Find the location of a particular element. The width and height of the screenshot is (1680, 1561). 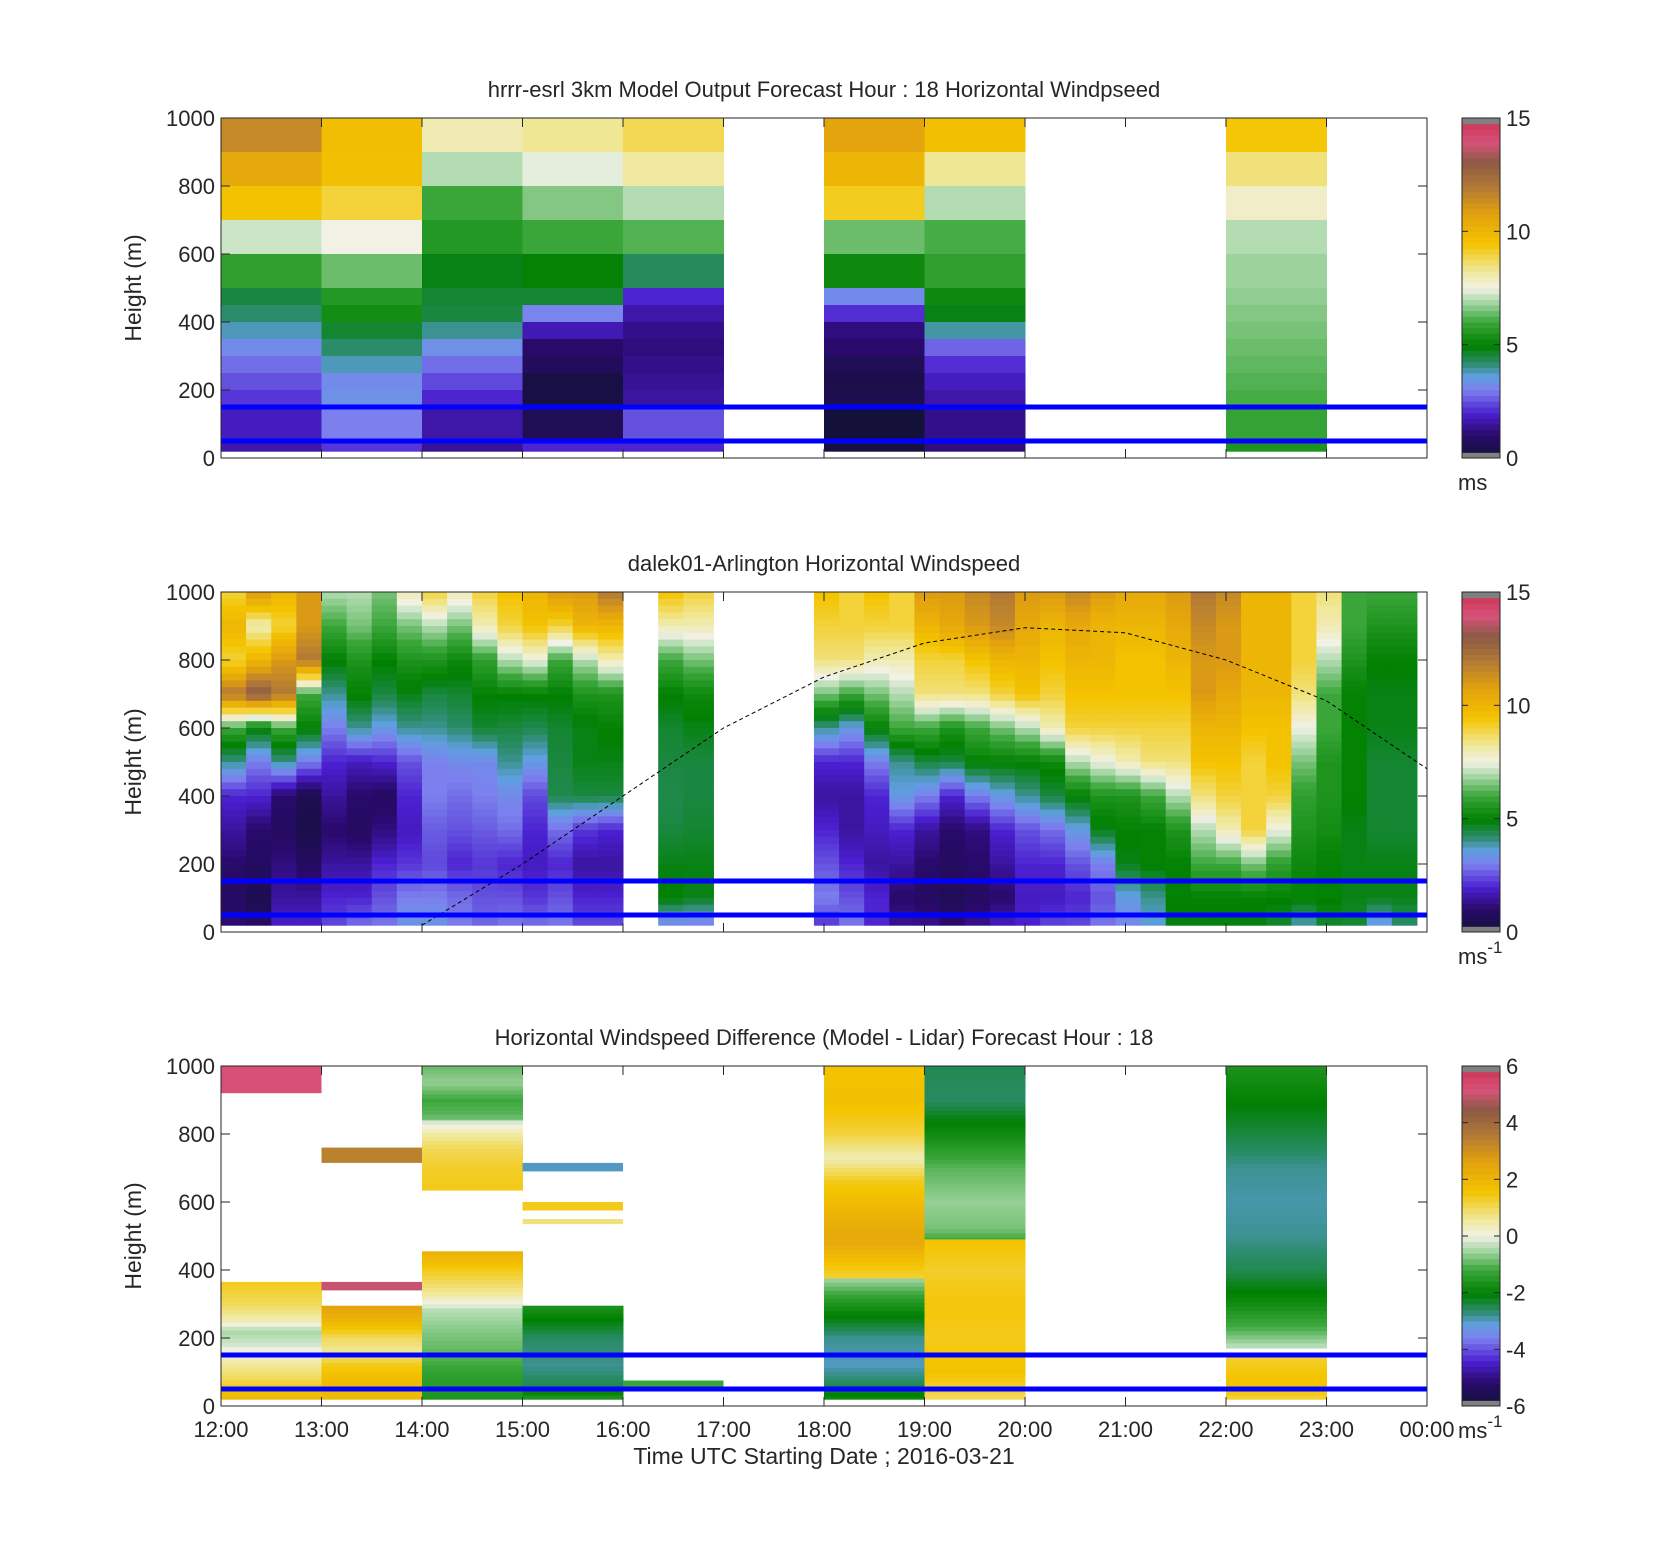

colorbar-tick-label: 0 is located at coordinates (1512, 1236).